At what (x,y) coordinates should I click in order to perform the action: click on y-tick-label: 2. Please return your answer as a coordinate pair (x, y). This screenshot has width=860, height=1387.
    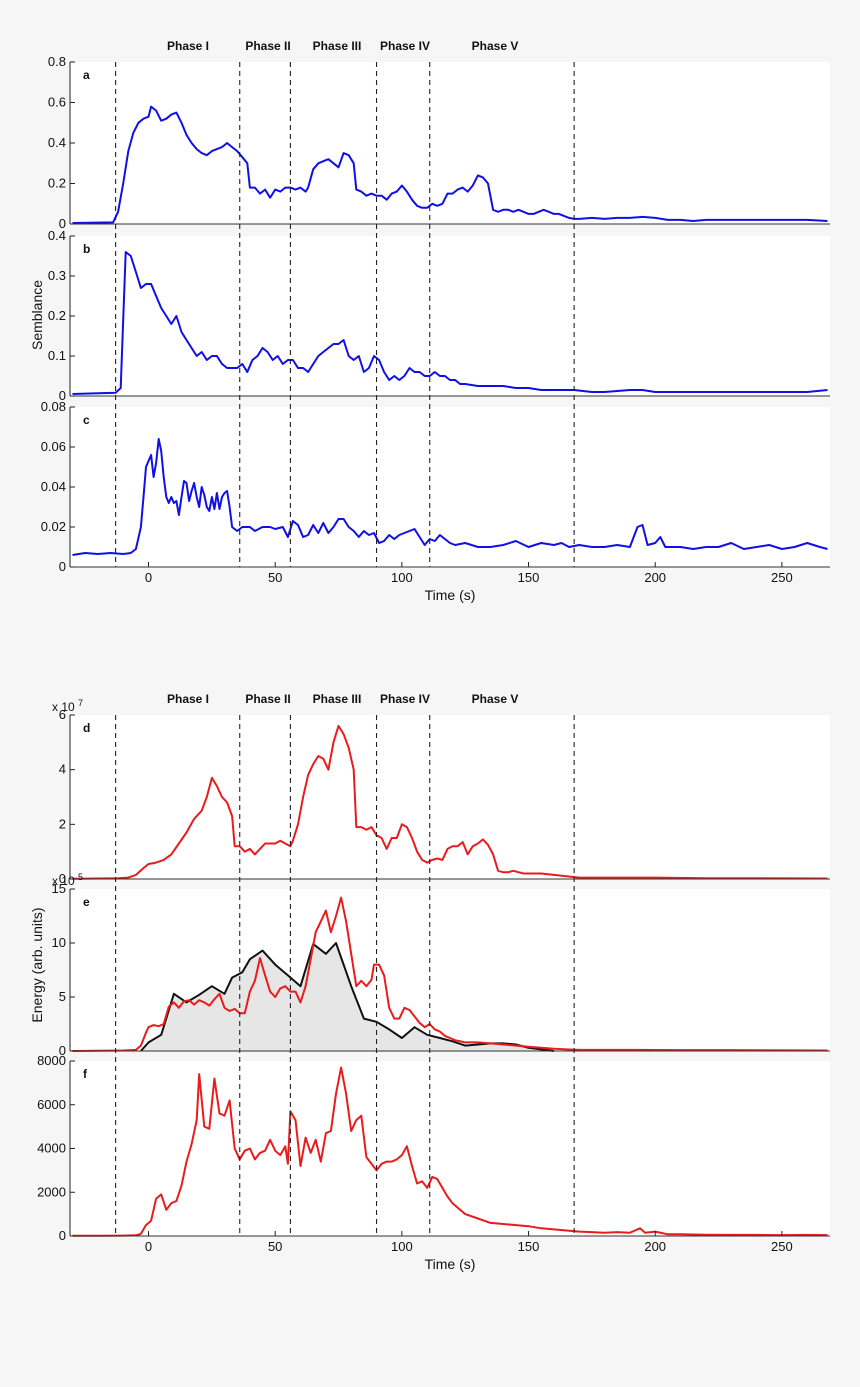
    Looking at the image, I should click on (62, 823).